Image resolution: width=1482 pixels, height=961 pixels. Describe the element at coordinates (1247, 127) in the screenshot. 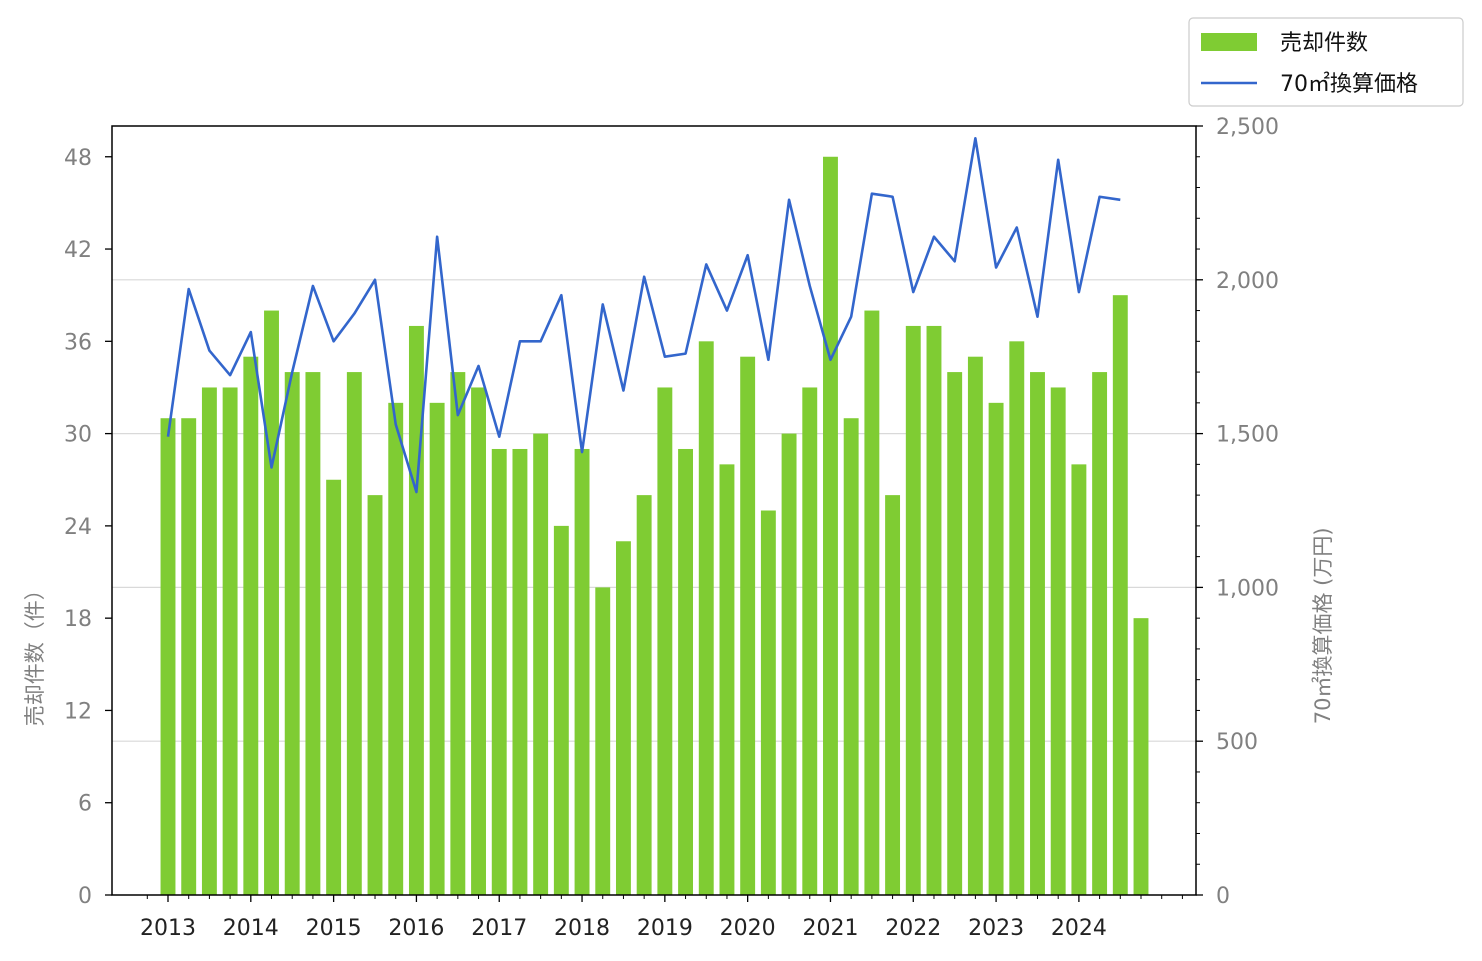

I see `right-tick-label: 2,500` at that location.